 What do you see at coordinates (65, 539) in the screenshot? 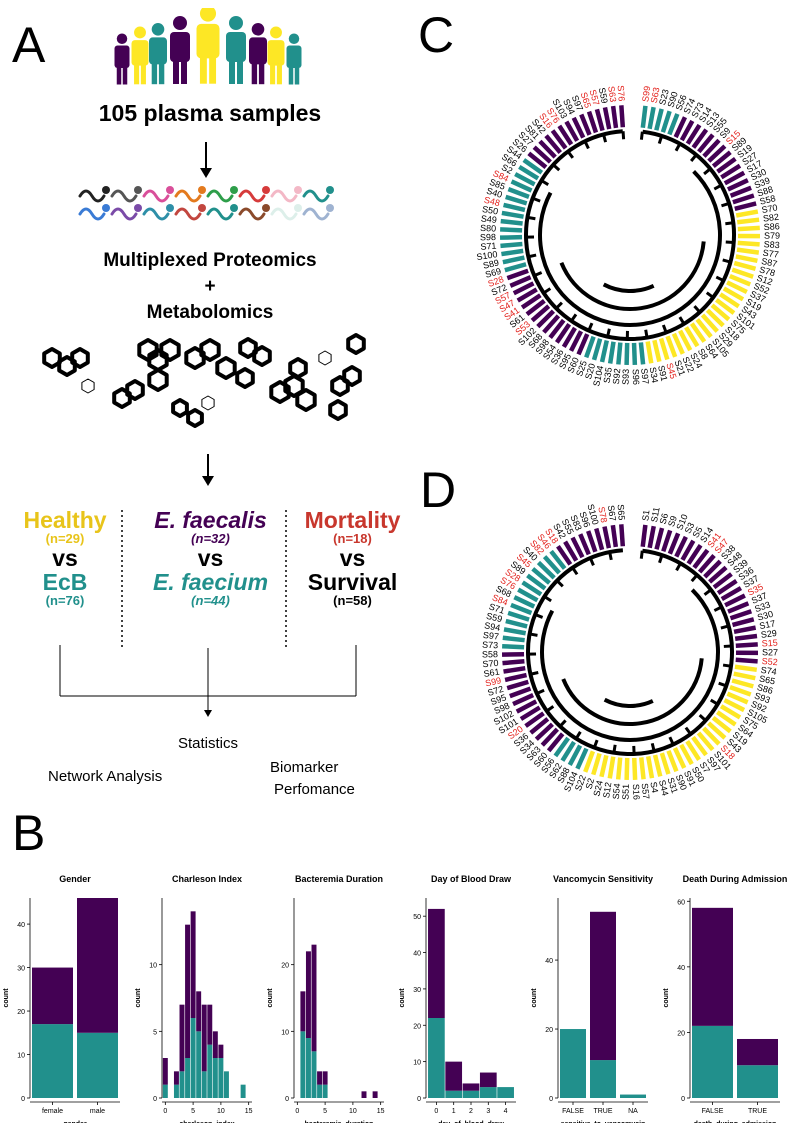
I see `group-top-n: (n=29)` at bounding box center [65, 539].